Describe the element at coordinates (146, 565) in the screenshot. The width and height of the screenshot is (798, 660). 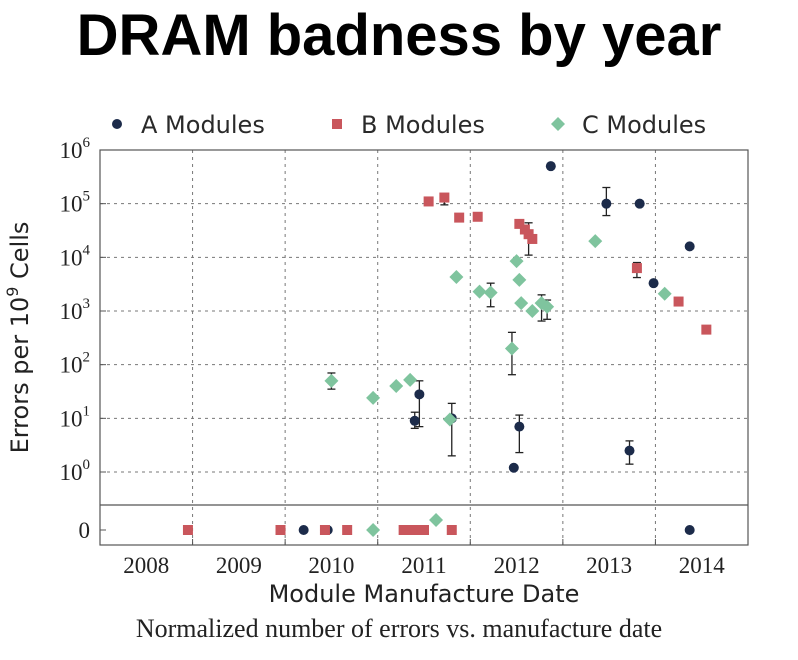
I see `x-tick-label: 2008` at that location.